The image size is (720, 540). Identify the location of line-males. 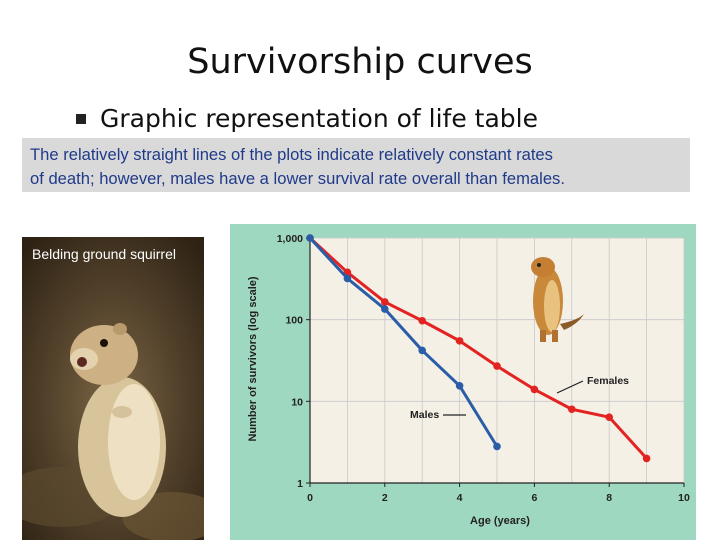
(403, 342).